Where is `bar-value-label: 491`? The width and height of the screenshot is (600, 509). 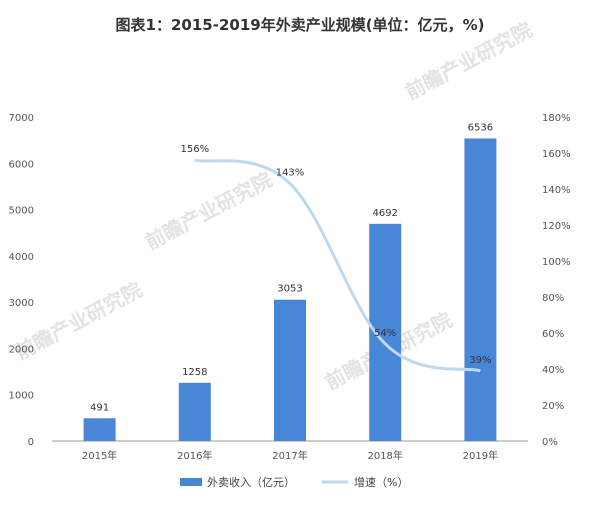 bar-value-label: 491 is located at coordinates (99, 407).